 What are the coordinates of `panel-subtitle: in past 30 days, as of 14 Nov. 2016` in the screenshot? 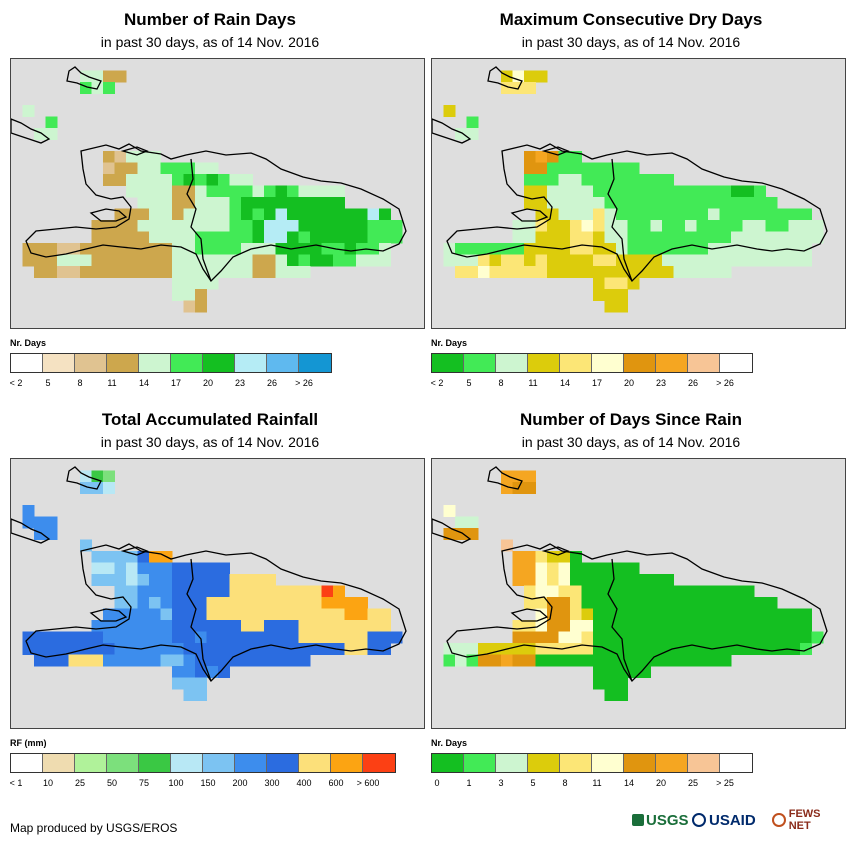 It's located at (210, 442).